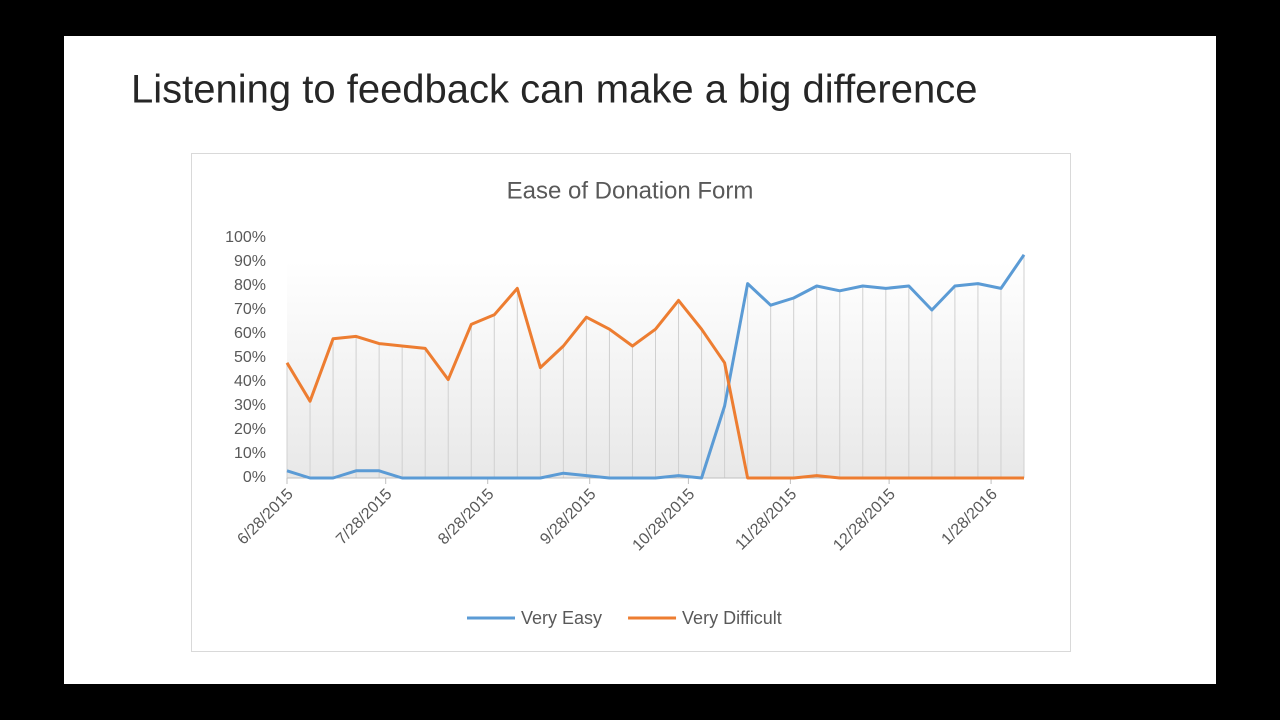  Describe the element at coordinates (250, 357) in the screenshot. I see `y-tick-label: 50%` at that location.